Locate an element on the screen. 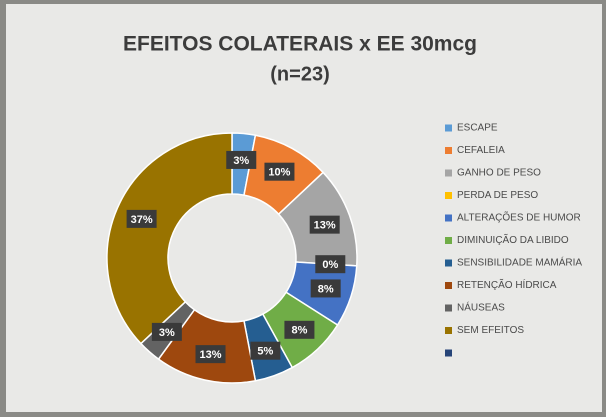 This screenshot has width=606, height=417. legend-label: NÁUSEAS is located at coordinates (481, 307).